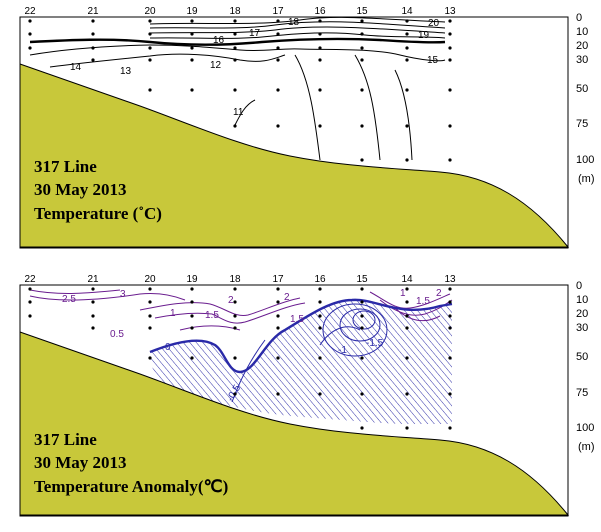  What do you see at coordinates (434, 23) in the screenshot?
I see `contour-label: 20` at bounding box center [434, 23].